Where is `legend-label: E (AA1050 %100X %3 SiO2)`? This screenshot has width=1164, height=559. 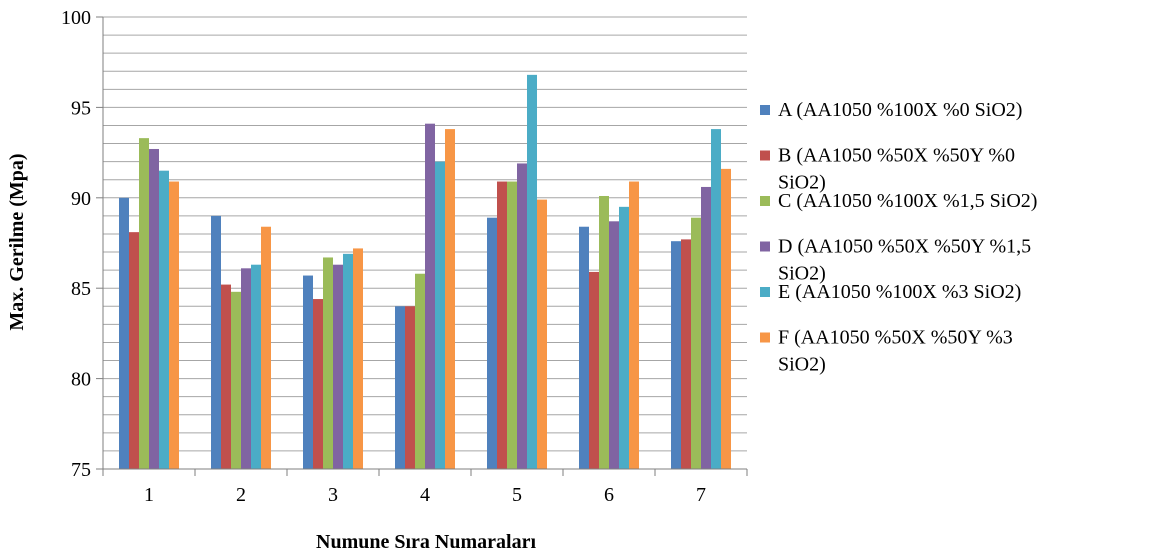
legend-label: E (AA1050 %100X %3 SiO2) is located at coordinates (899, 292).